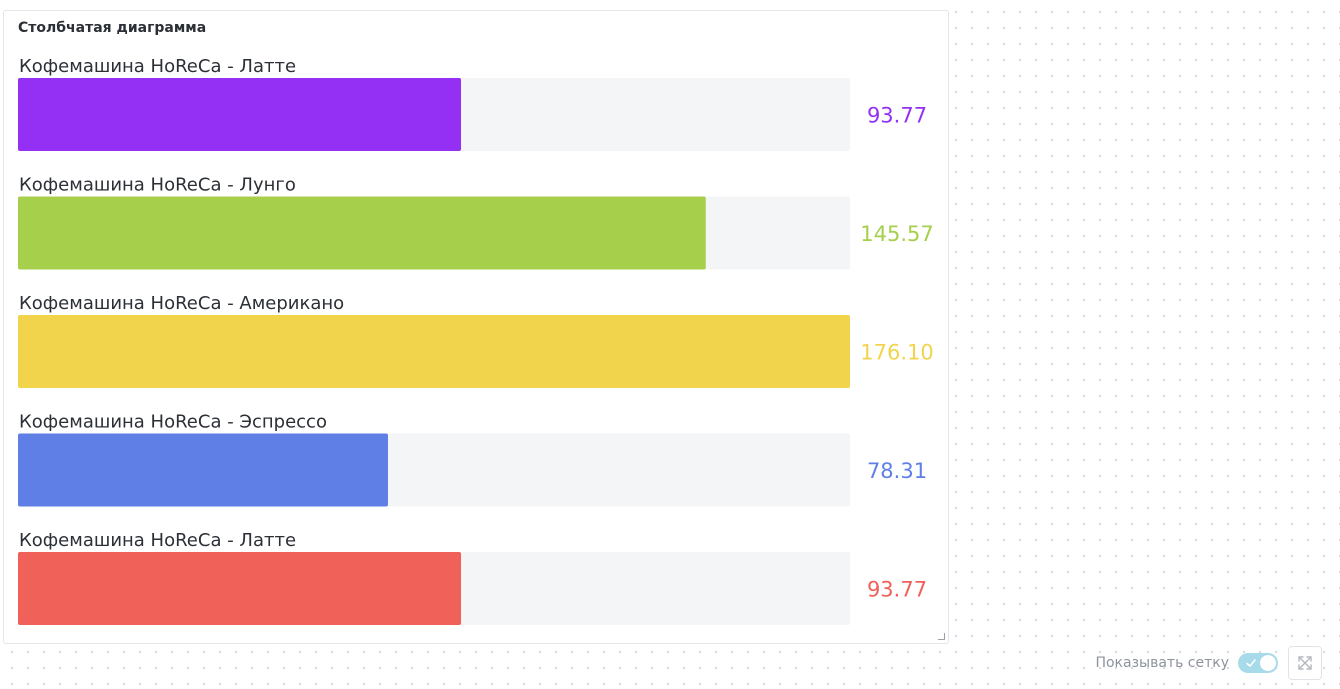 This screenshot has height=689, width=1340. Describe the element at coordinates (173, 422) in the screenshot. I see `category-label: Кофемашина HoReCa - Эспрессо` at that location.